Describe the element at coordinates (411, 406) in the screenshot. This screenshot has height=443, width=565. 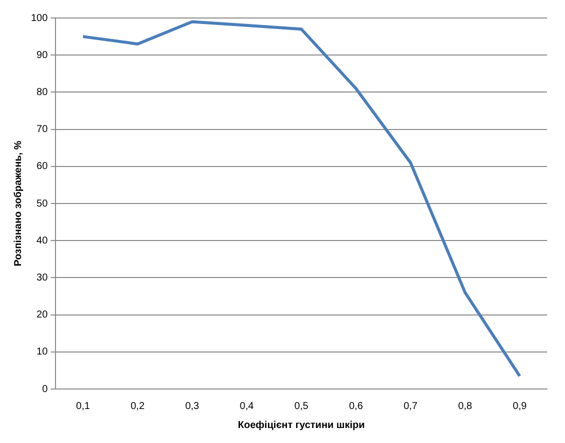
I see `x-tick-label: 0,7` at that location.